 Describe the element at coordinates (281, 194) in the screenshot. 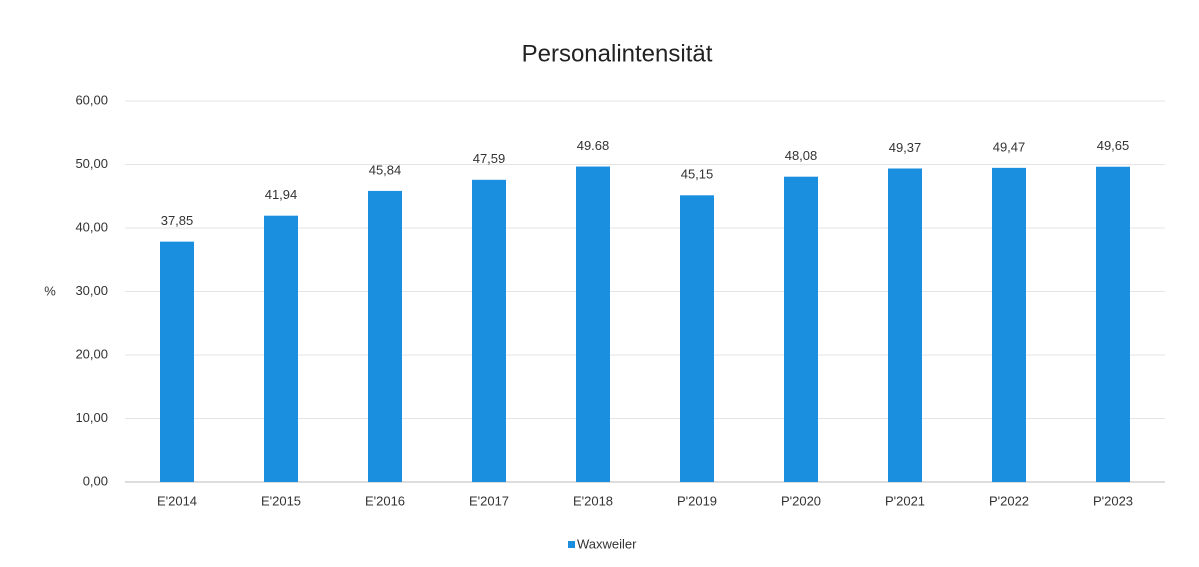

I see `data-label: 41,94` at that location.